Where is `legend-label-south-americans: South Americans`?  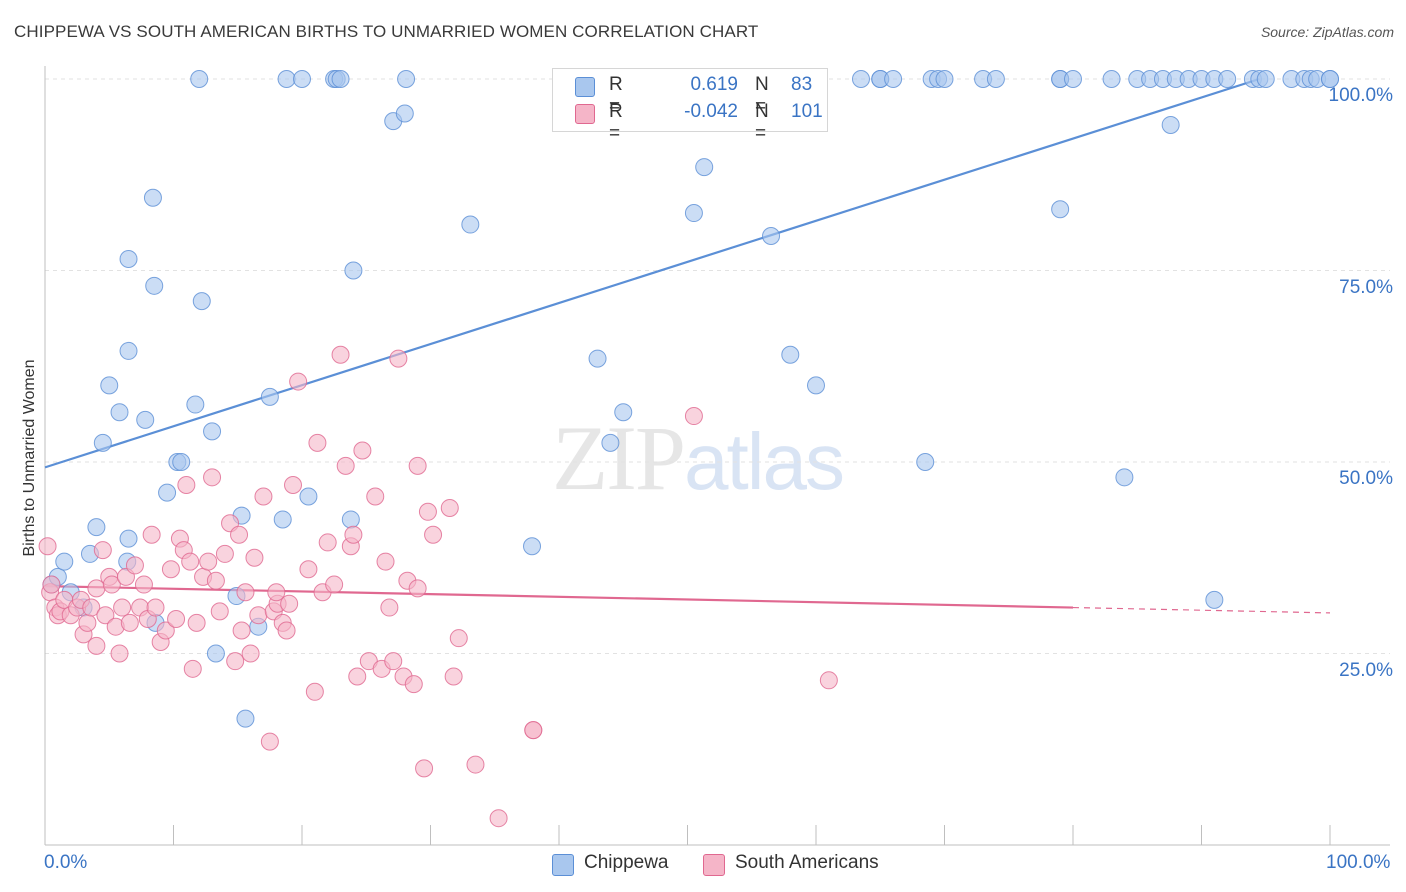
legend-label-south-americans: South Americans is located at coordinates (807, 862).